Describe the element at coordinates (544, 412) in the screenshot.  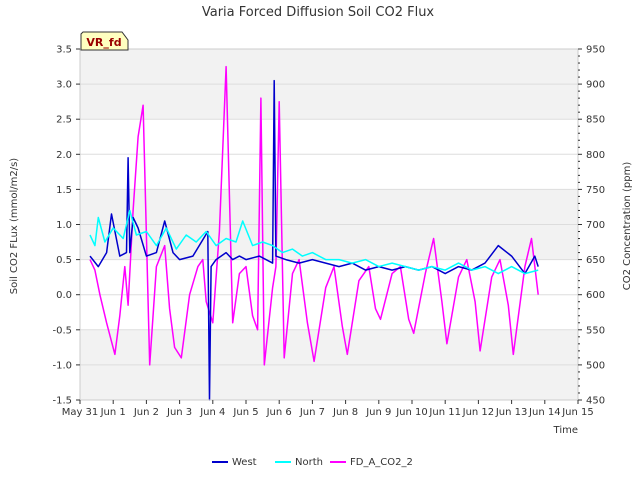
I see `x-tick-label: Jun 14` at that location.